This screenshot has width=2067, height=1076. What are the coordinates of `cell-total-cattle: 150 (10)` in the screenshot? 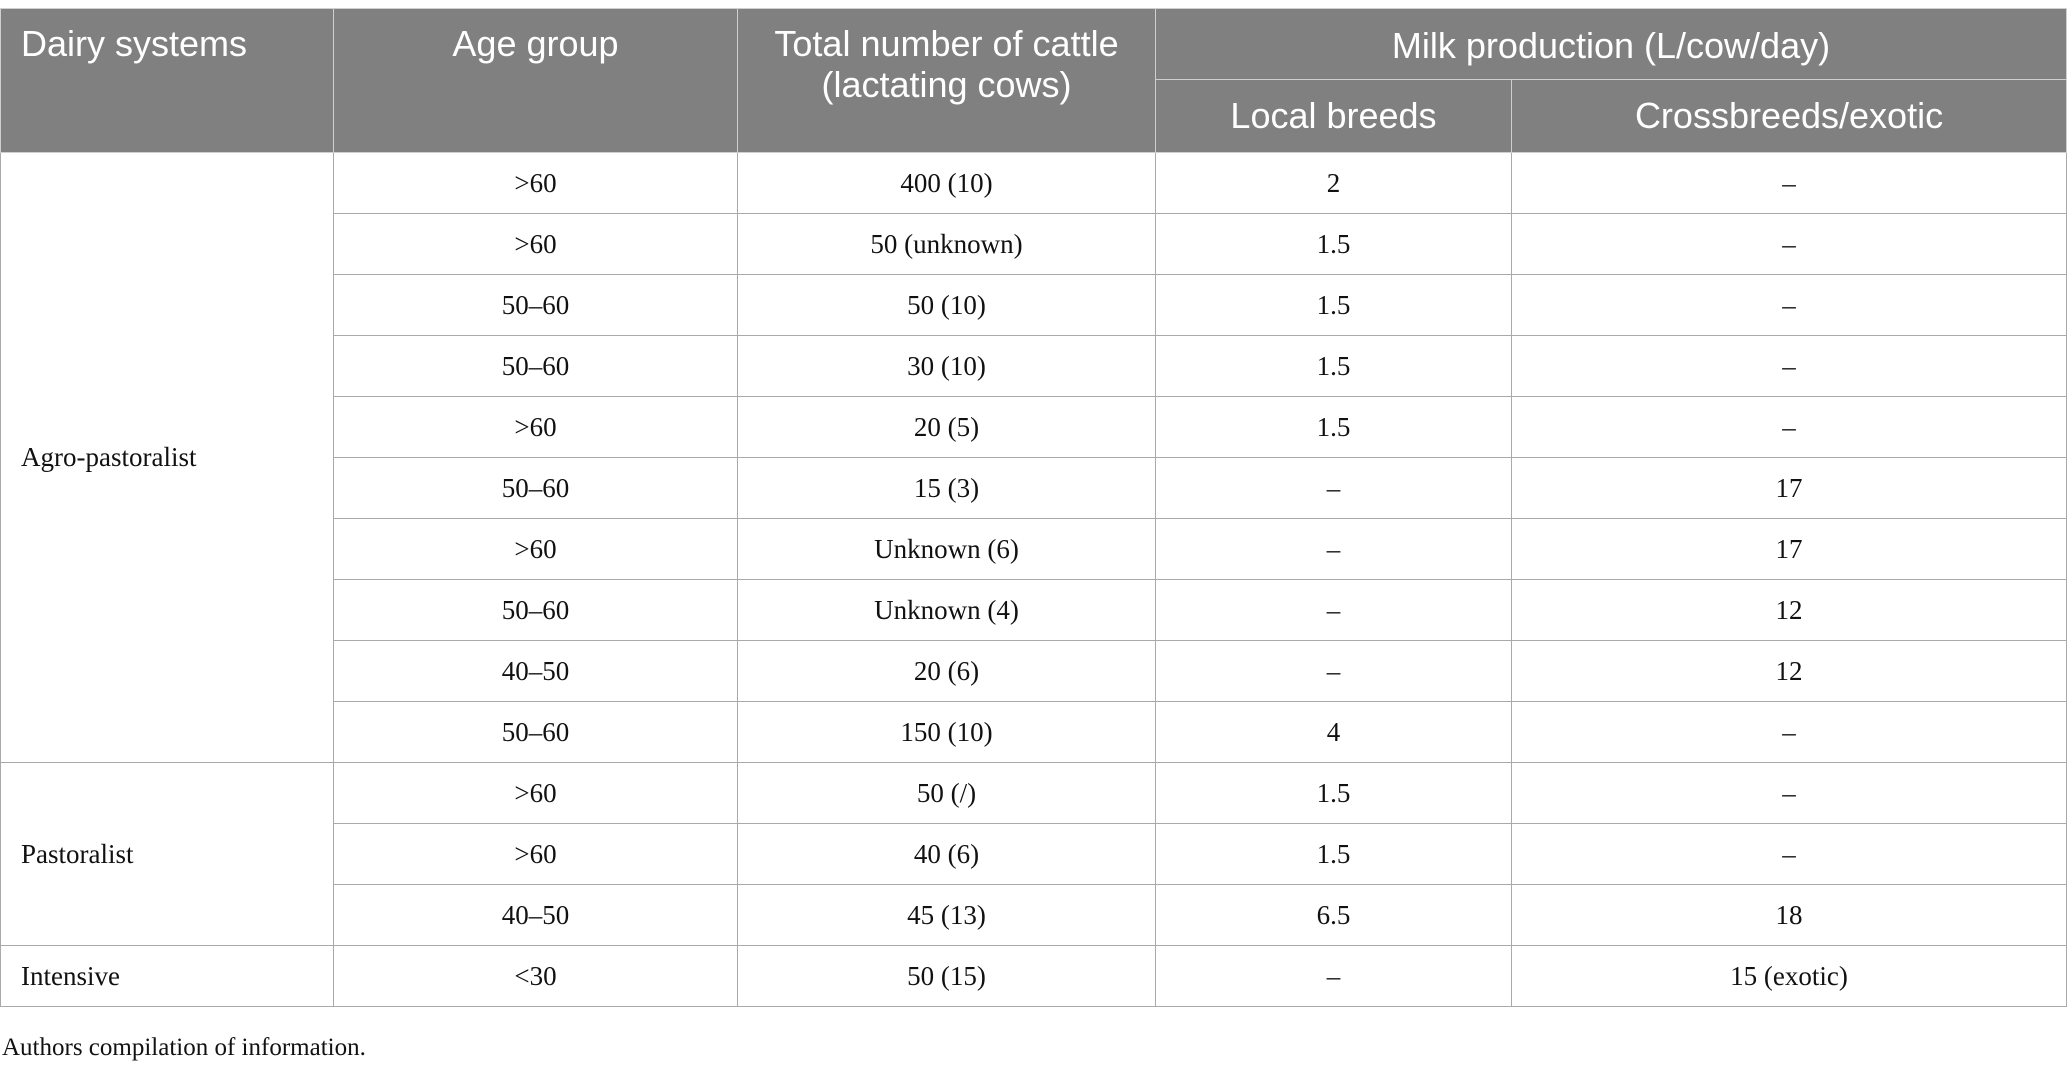 It's located at (946, 732).